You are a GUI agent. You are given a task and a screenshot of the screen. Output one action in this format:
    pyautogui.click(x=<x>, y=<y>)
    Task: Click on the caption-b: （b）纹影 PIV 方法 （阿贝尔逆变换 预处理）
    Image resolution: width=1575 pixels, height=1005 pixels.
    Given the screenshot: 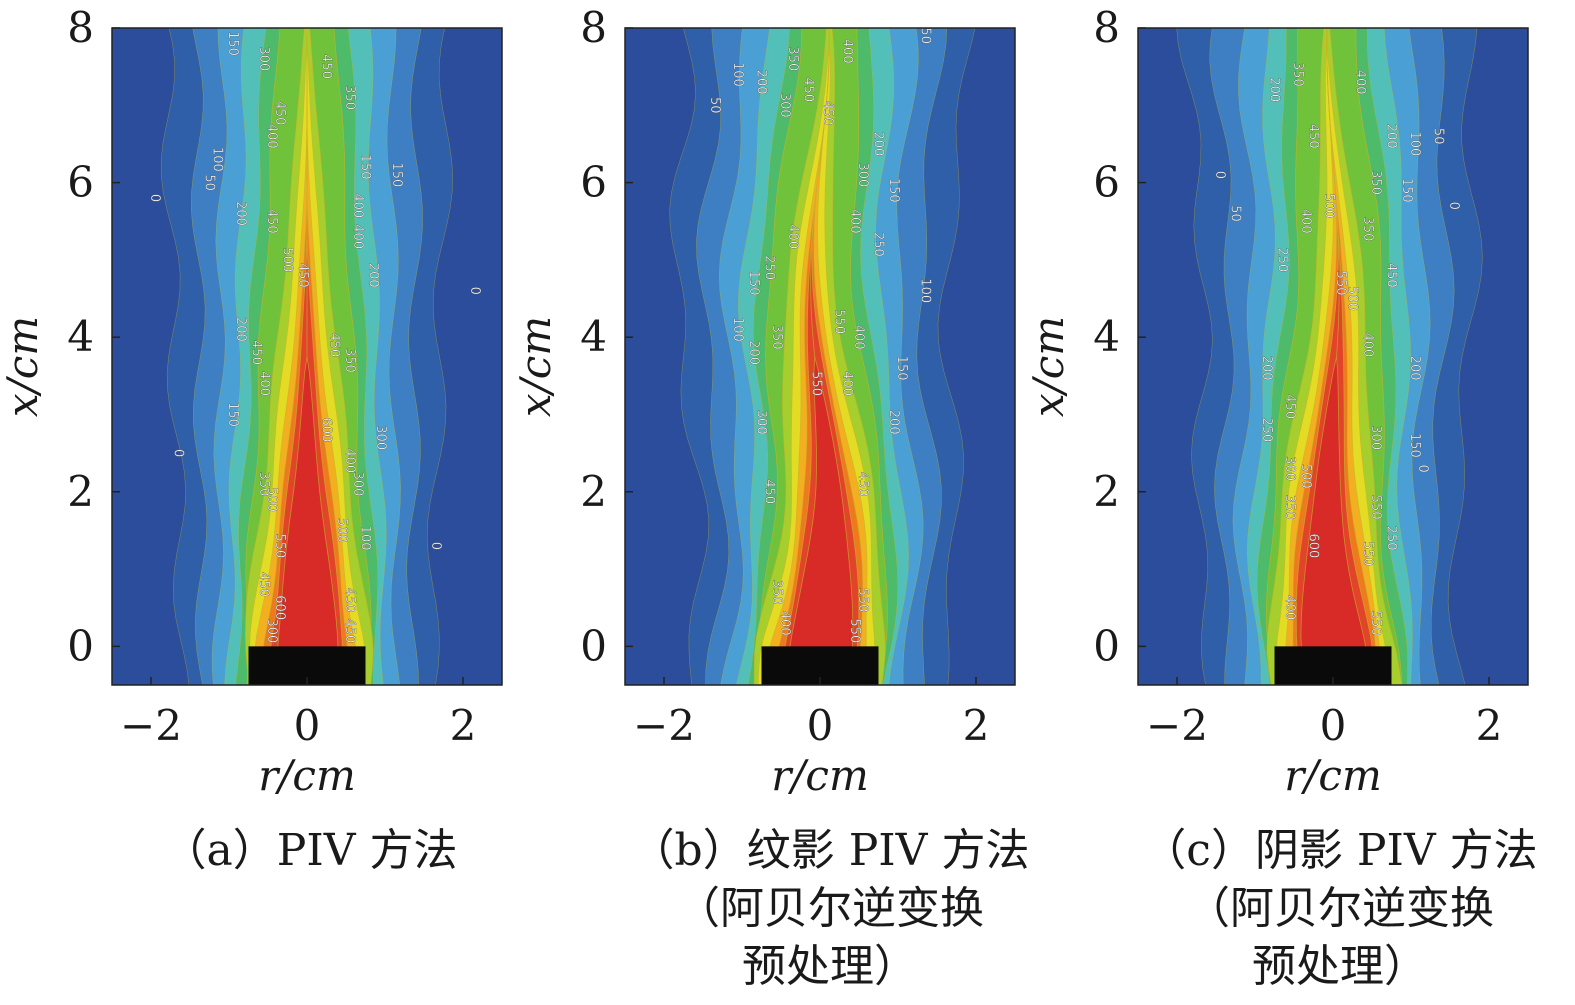 What is the action you would take?
    pyautogui.click(x=830, y=909)
    